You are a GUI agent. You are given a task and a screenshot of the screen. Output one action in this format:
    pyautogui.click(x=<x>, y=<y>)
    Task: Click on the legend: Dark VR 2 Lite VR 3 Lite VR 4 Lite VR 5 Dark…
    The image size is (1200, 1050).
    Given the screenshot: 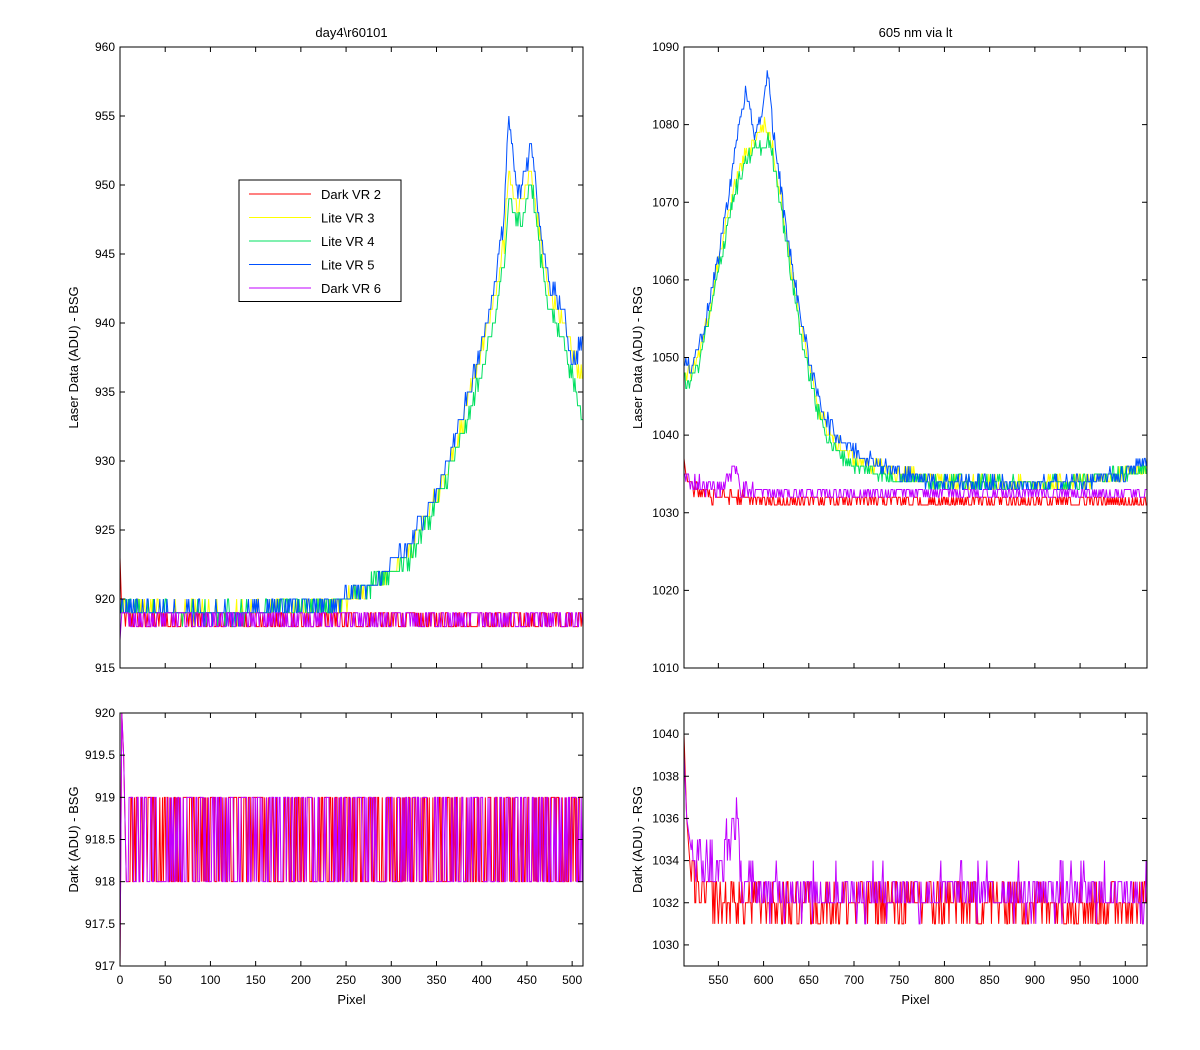 What is the action you would take?
    pyautogui.click(x=320, y=240)
    